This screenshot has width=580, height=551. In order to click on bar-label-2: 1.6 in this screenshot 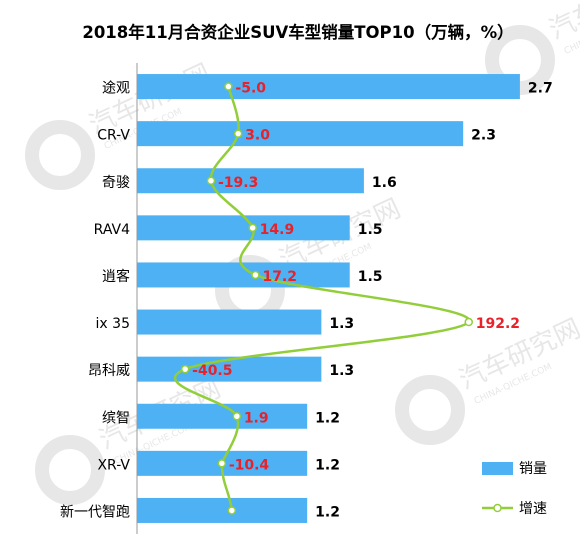, I will do `click(384, 183)`.